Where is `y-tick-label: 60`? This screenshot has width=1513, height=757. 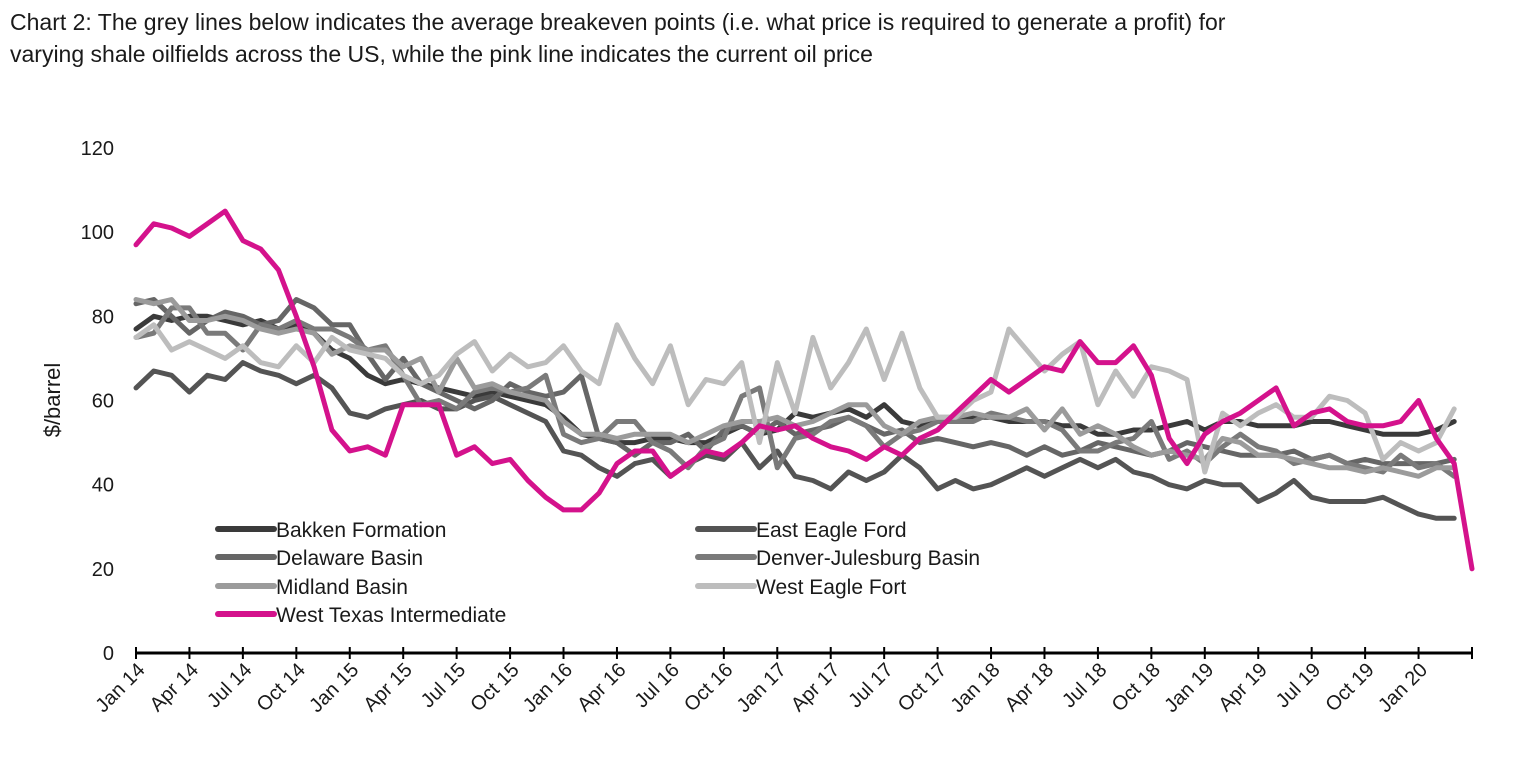
y-tick-label: 60 is located at coordinates (103, 402).